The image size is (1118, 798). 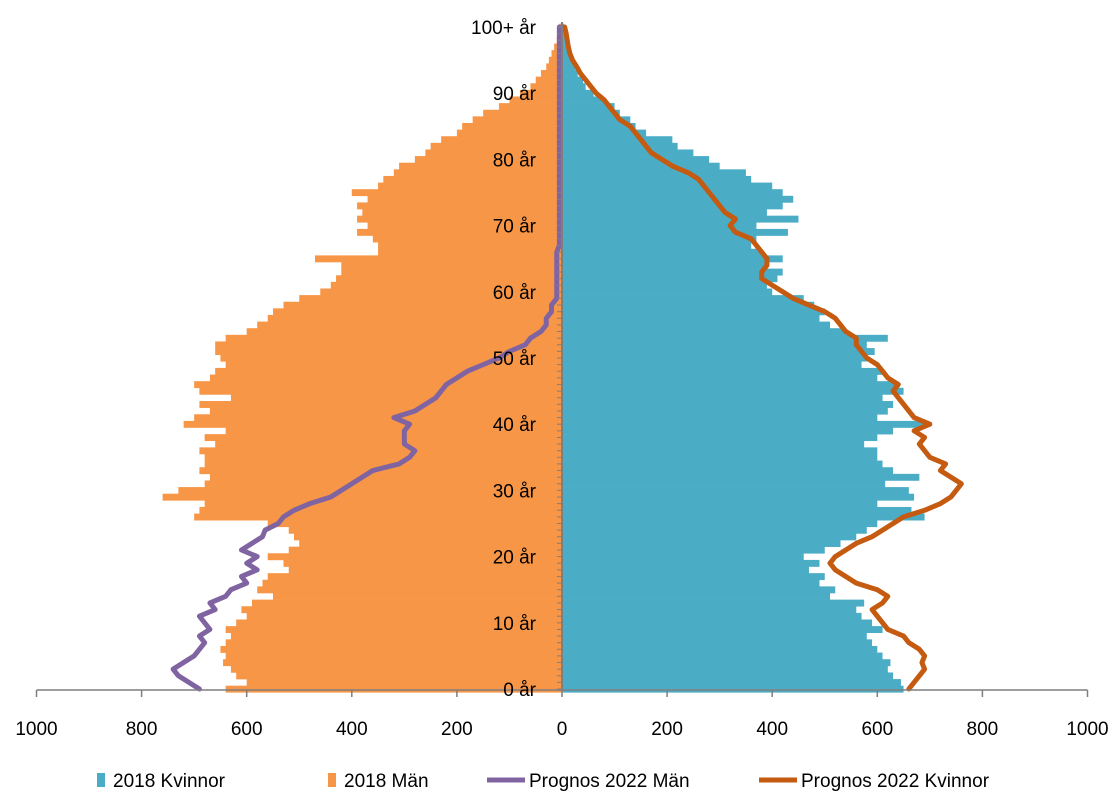 I want to click on x-tick-label: 0, so click(x=562, y=729).